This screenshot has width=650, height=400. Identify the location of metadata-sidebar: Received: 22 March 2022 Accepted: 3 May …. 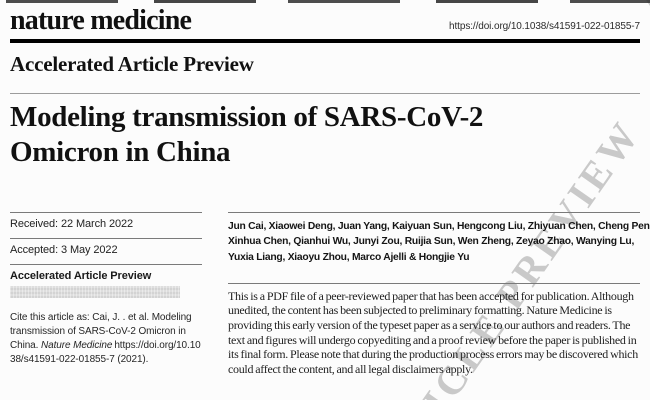
(106, 294).